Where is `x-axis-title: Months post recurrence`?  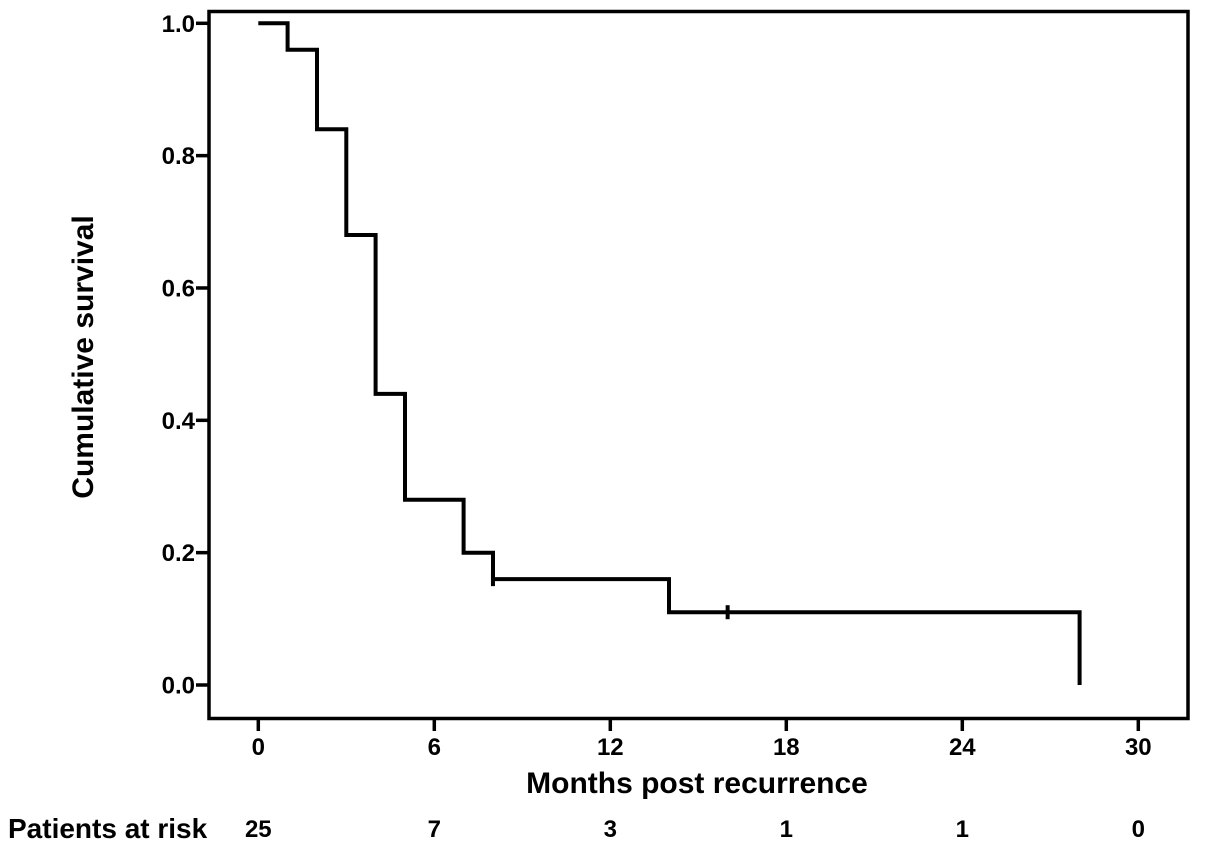
x-axis-title: Months post recurrence is located at coordinates (697, 783).